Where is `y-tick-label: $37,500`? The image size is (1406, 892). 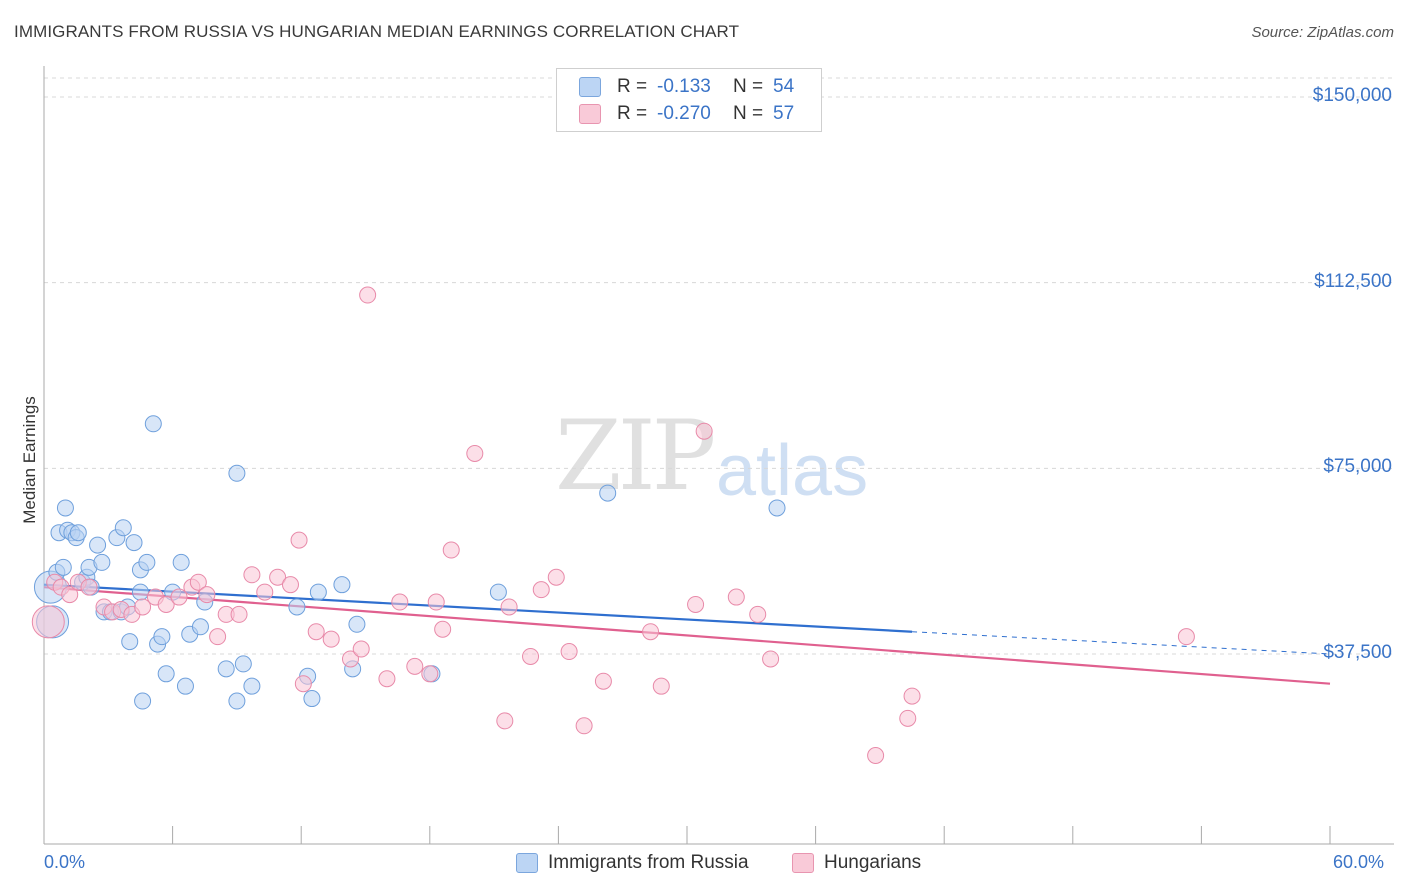
y-tick-label: $37,500 is located at coordinates (1357, 652).